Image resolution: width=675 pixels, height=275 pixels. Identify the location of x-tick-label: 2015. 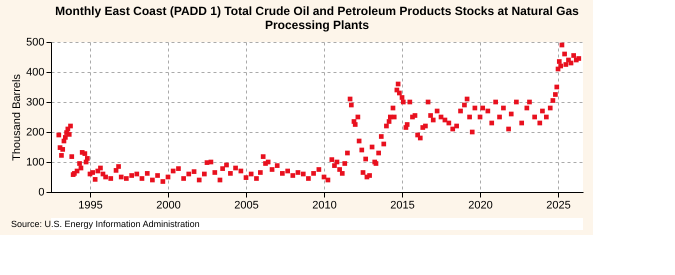
(402, 206).